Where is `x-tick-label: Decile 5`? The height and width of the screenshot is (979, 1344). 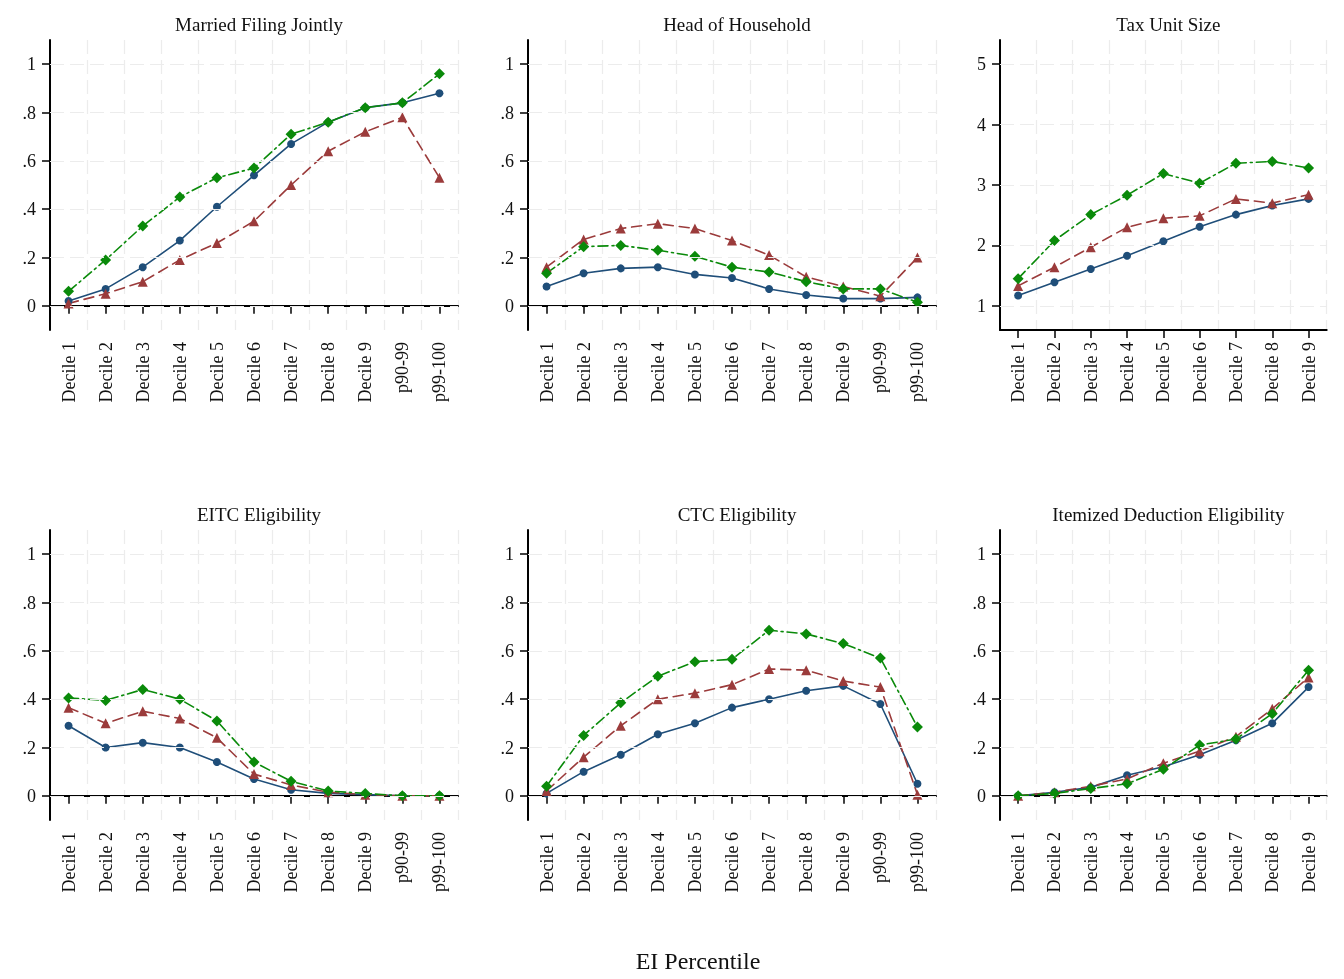 x-tick-label: Decile 5 is located at coordinates (216, 862).